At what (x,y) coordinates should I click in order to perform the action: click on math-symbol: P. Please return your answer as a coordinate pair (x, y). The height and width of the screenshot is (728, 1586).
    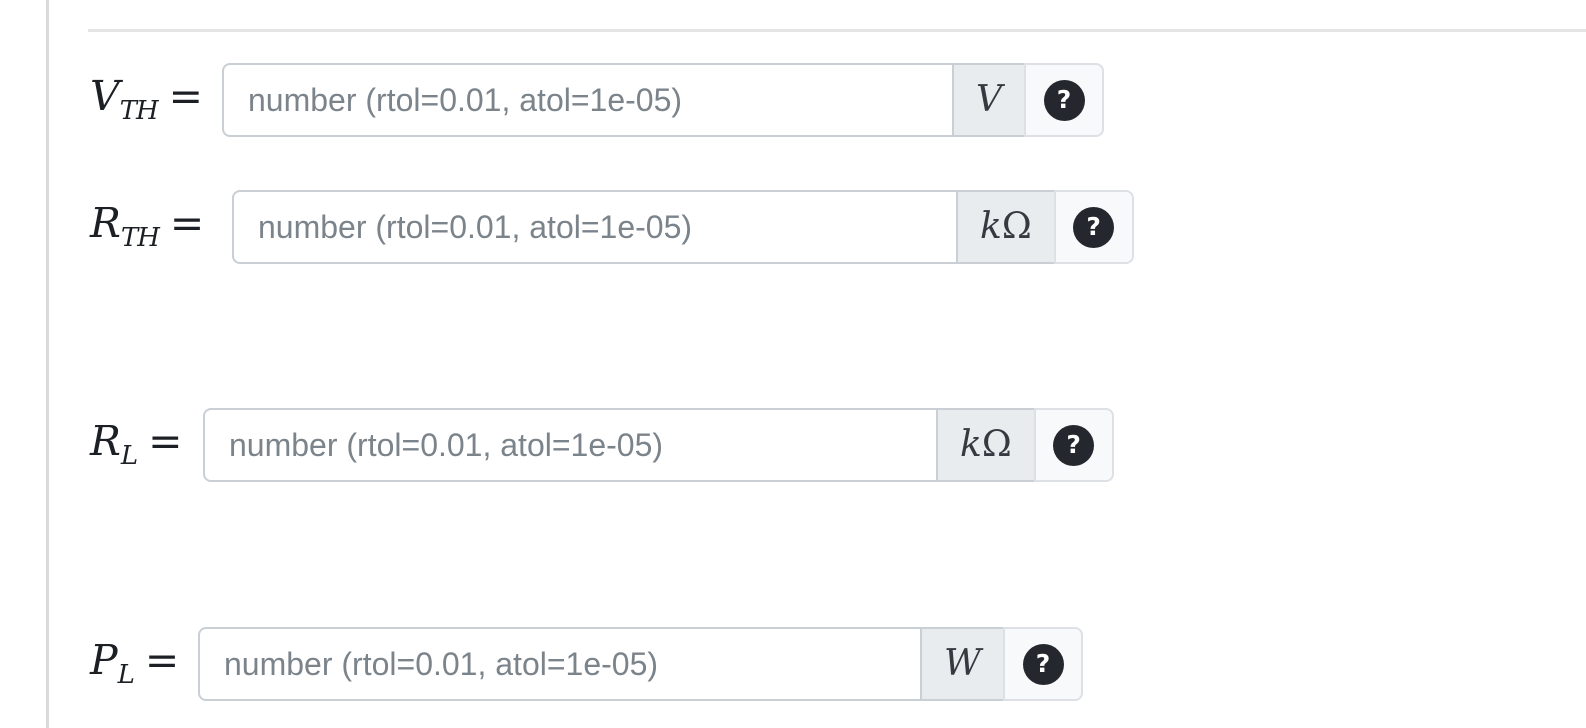
    Looking at the image, I should click on (104, 660).